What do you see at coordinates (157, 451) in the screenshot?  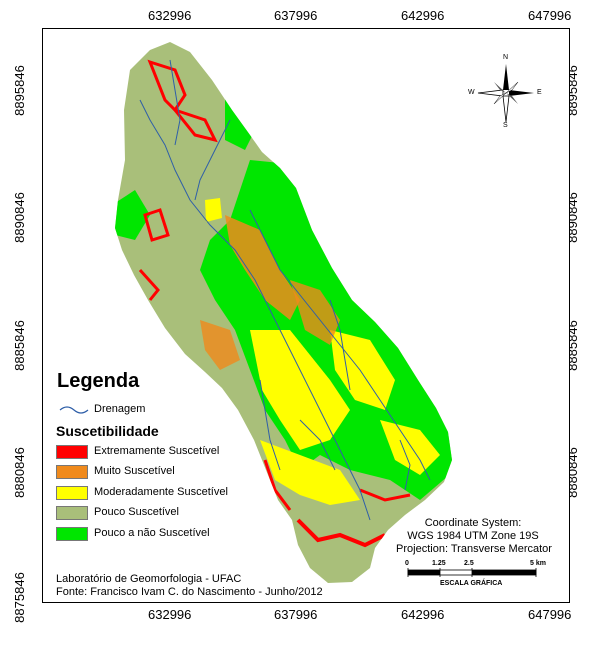 I see `legend-label-extremamente: Extremamente Suscetível` at bounding box center [157, 451].